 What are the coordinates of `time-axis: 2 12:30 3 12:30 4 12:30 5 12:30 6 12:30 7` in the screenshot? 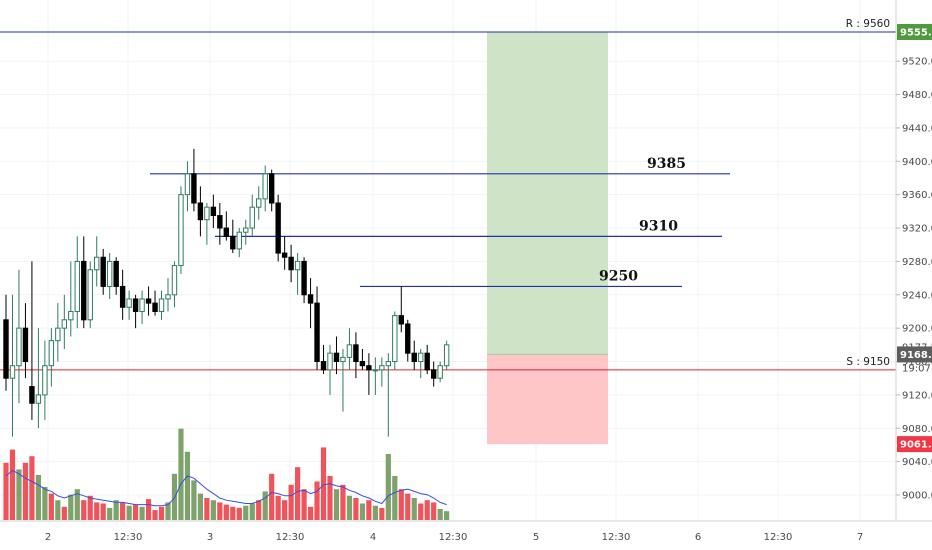 It's located at (454, 537).